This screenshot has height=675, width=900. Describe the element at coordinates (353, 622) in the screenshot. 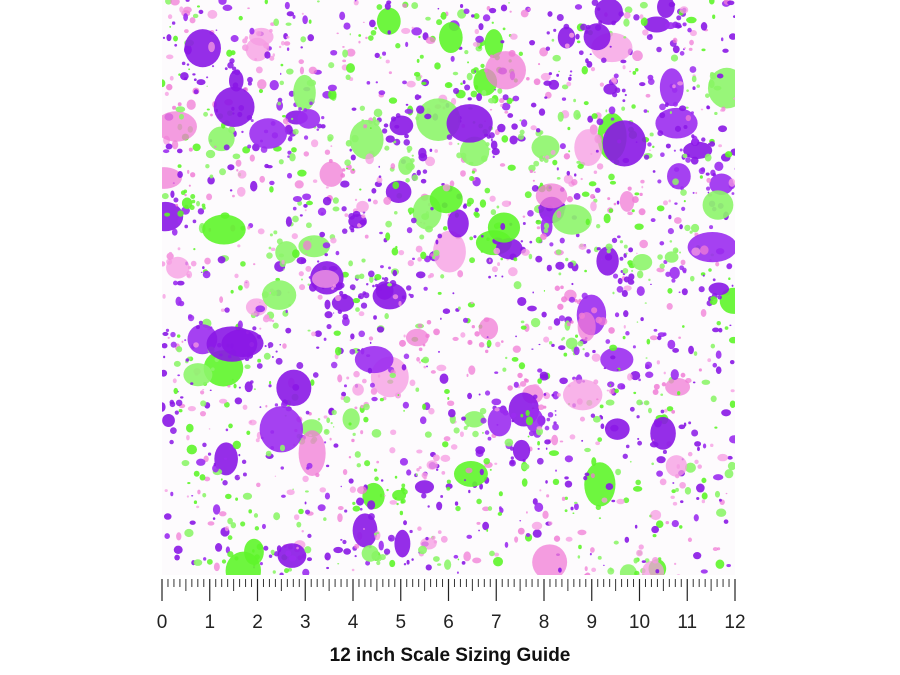

I see `ruler-label: 4` at that location.